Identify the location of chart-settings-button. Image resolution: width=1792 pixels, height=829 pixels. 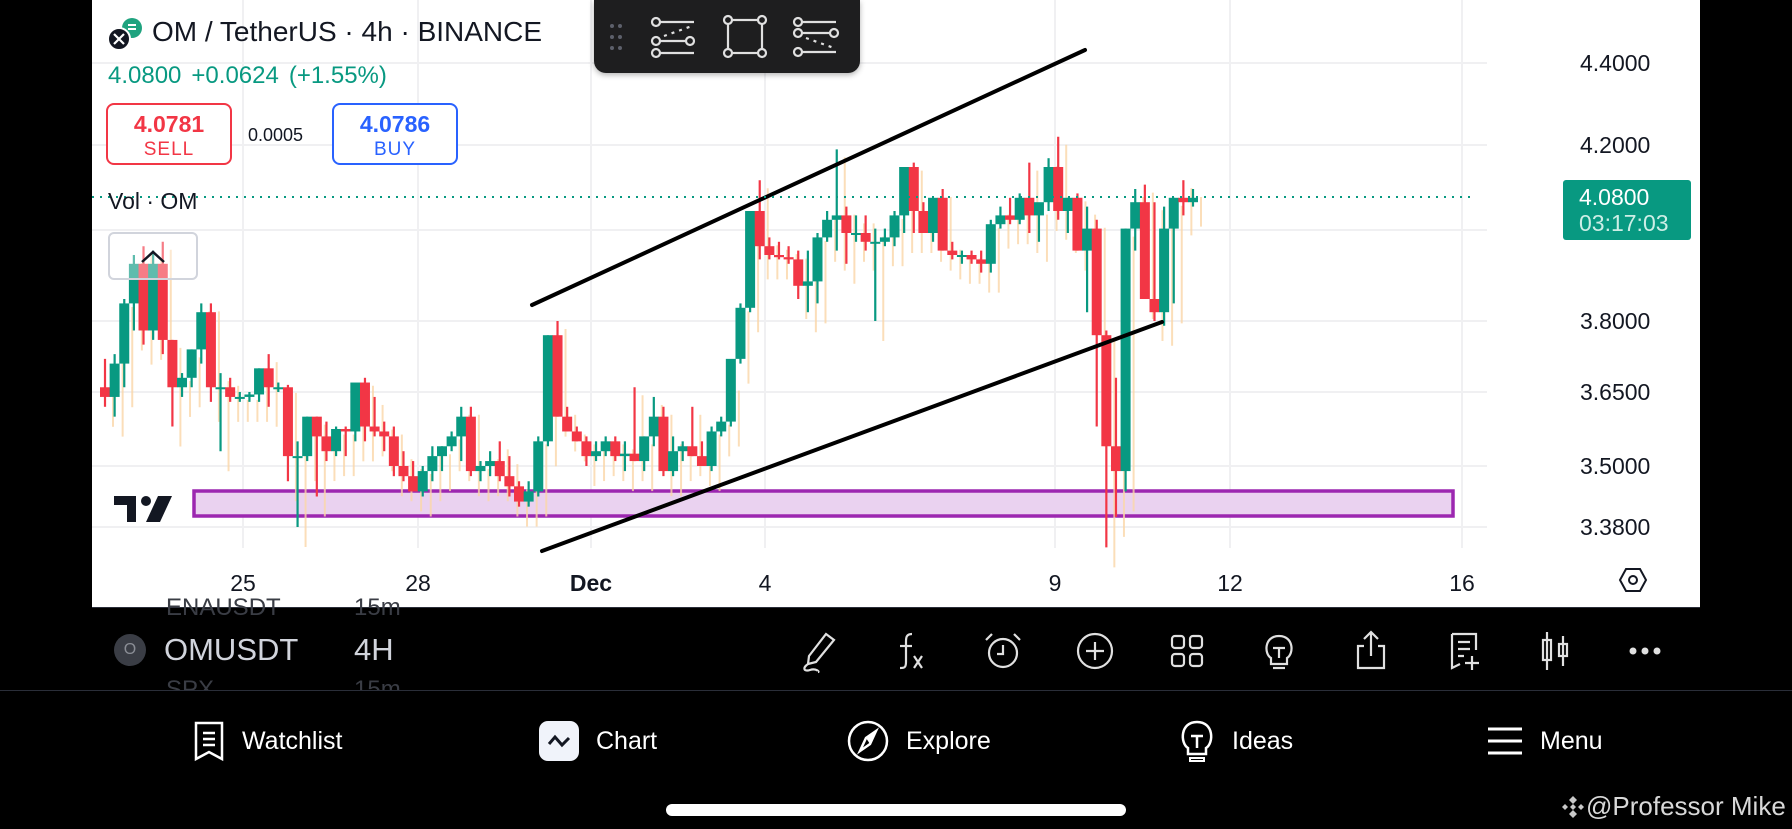
(1633, 582).